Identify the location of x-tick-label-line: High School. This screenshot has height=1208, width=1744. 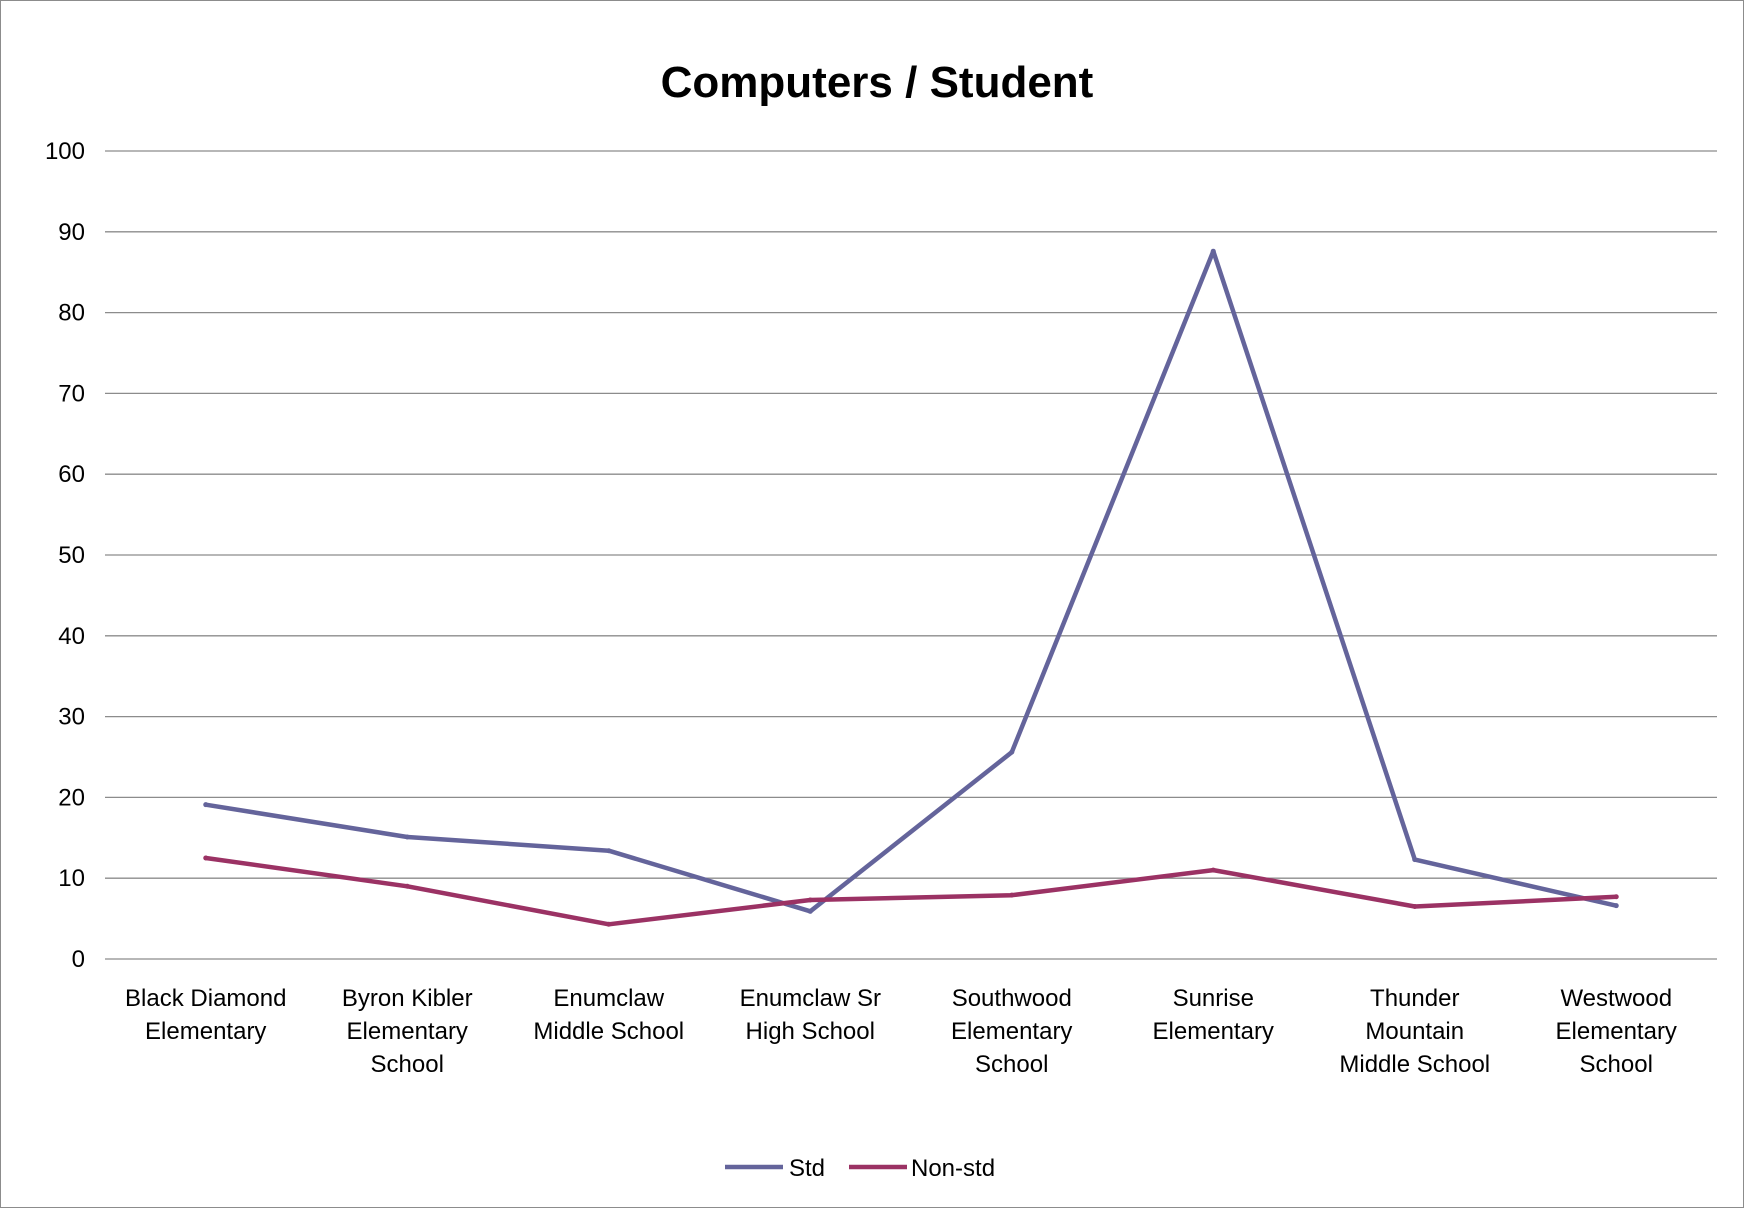
(810, 1031).